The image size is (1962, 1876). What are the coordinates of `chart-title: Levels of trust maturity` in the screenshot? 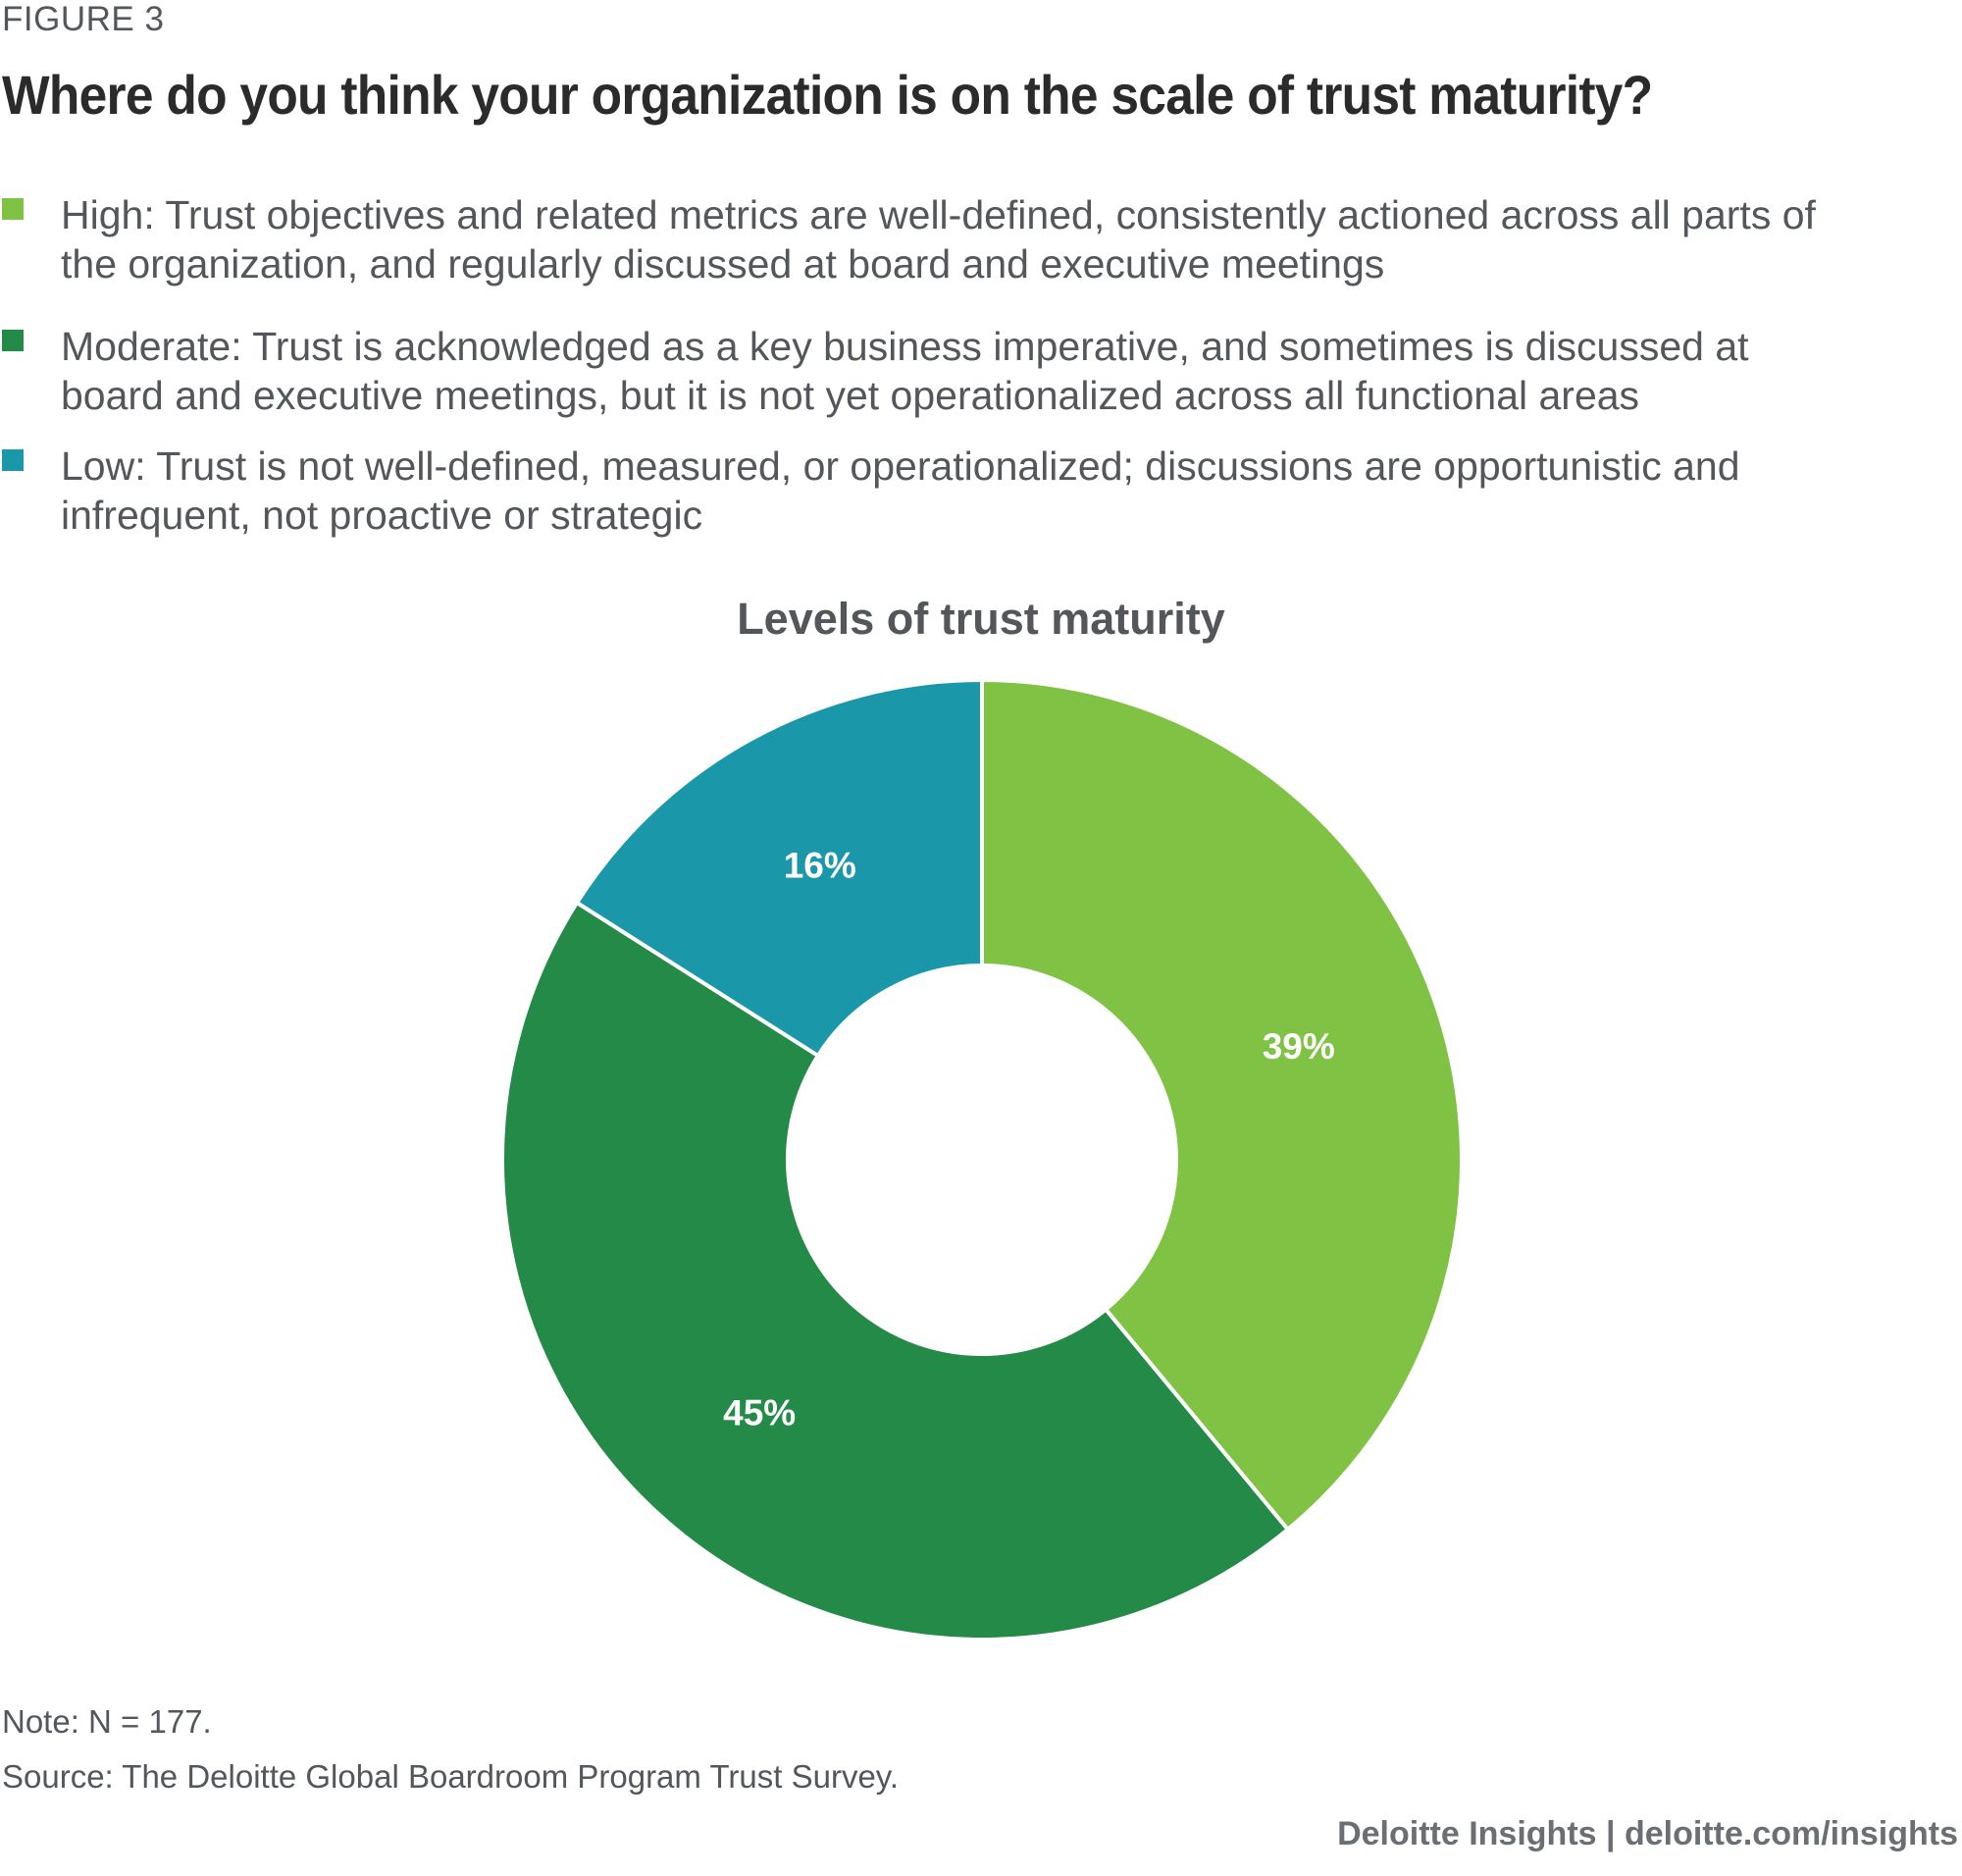 It's located at (981, 619).